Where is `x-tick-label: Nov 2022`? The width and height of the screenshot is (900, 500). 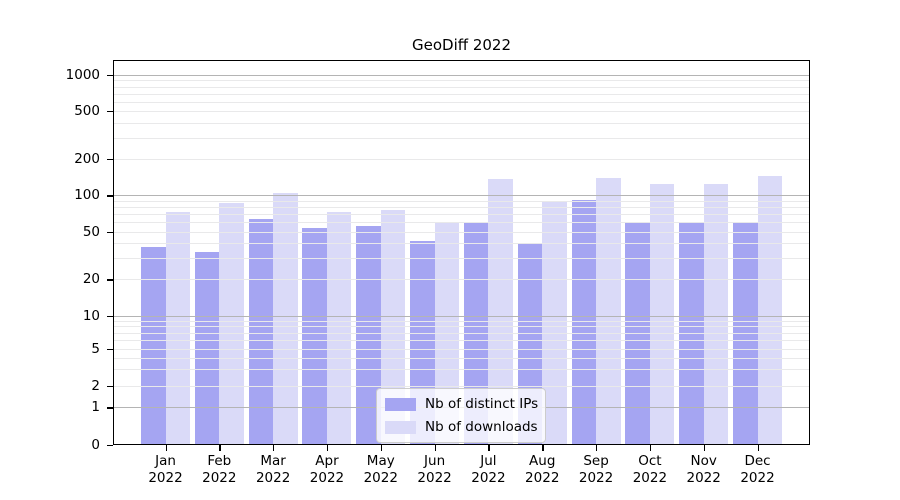
x-tick-label: Nov 2022 is located at coordinates (703, 469).